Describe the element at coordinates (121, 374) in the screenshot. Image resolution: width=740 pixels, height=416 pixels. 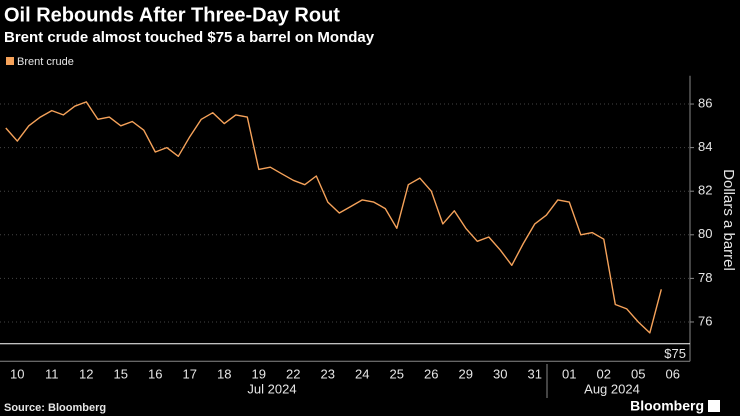
I see `x-tick-label: 15` at that location.